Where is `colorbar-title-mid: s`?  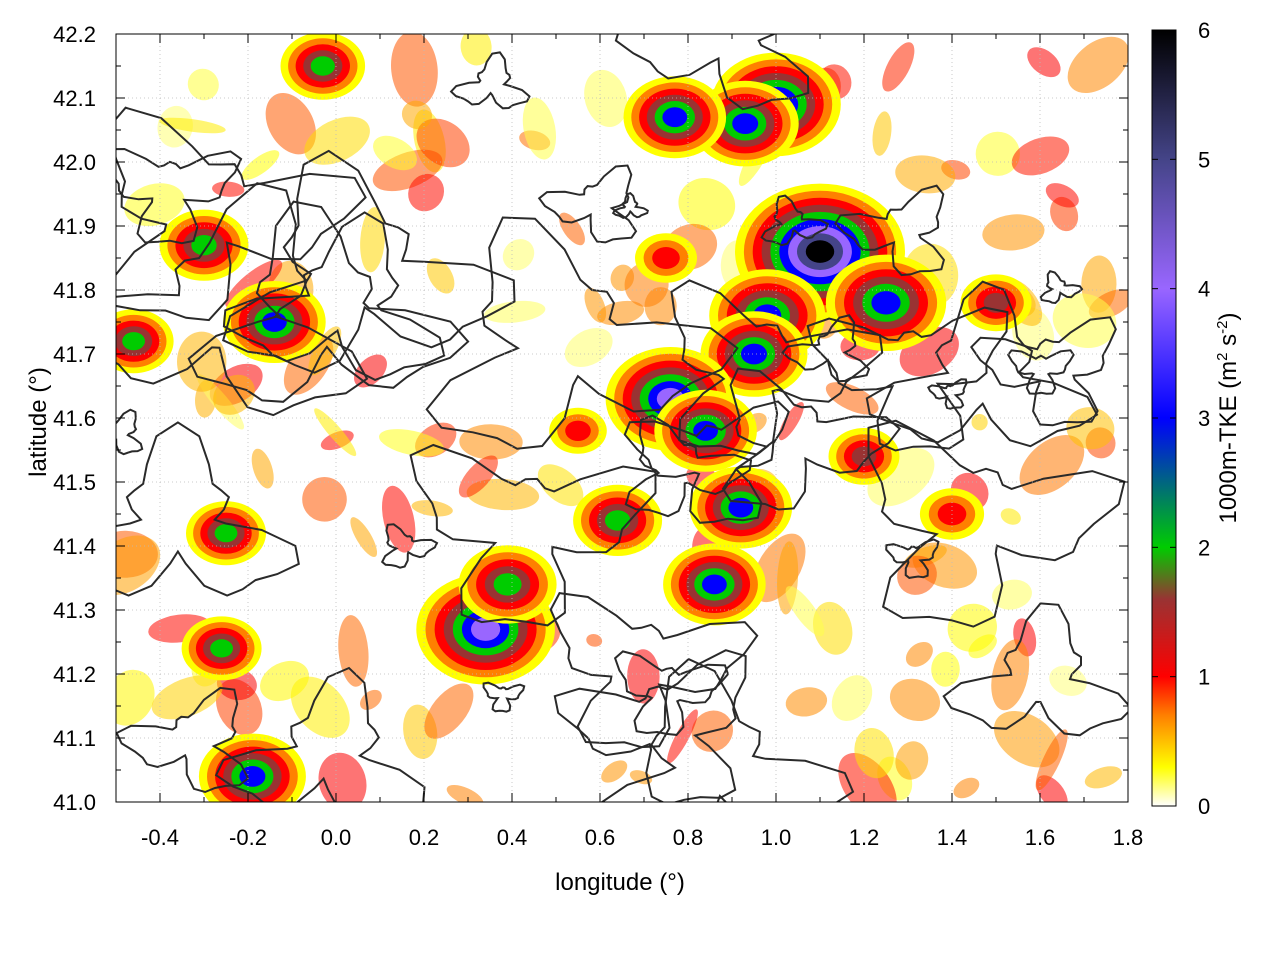
colorbar-title-mid: s is located at coordinates (1228, 343).